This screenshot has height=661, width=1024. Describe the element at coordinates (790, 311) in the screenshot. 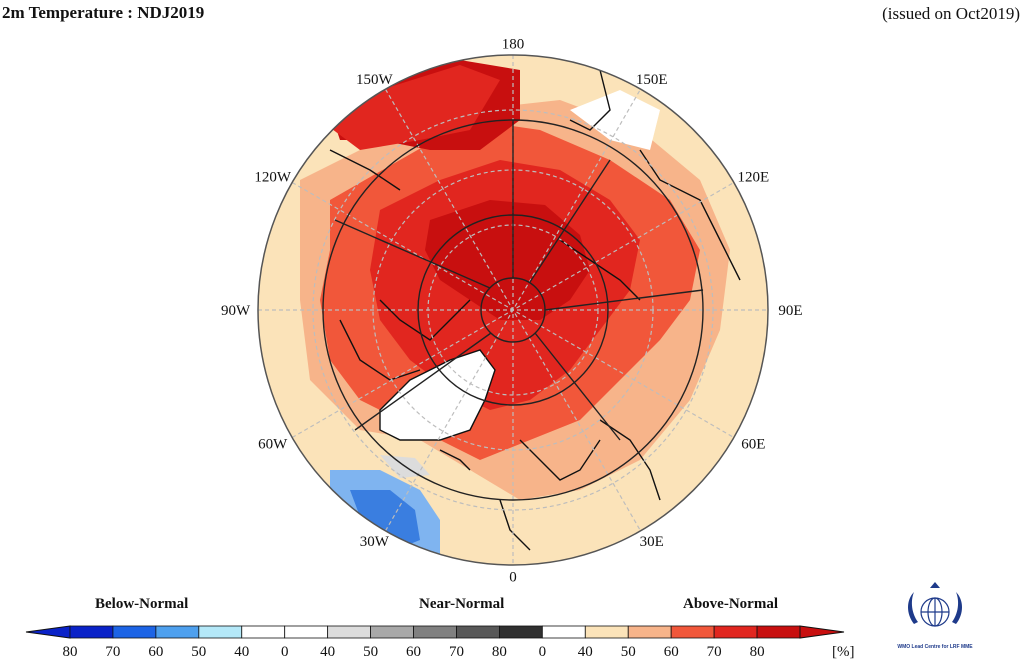

I see `lon-label-90e: 90E` at that location.